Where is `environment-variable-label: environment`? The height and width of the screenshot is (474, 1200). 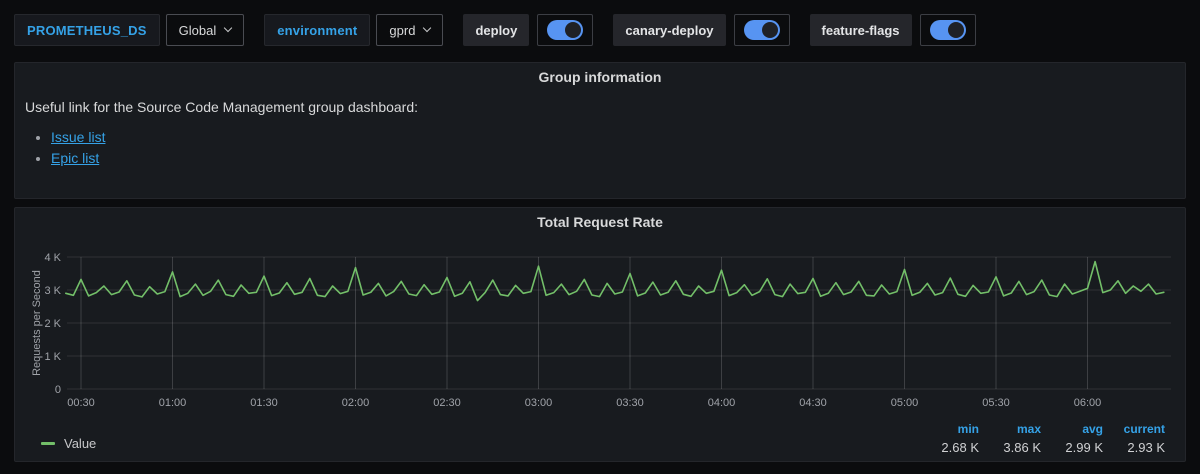 environment-variable-label: environment is located at coordinates (317, 30).